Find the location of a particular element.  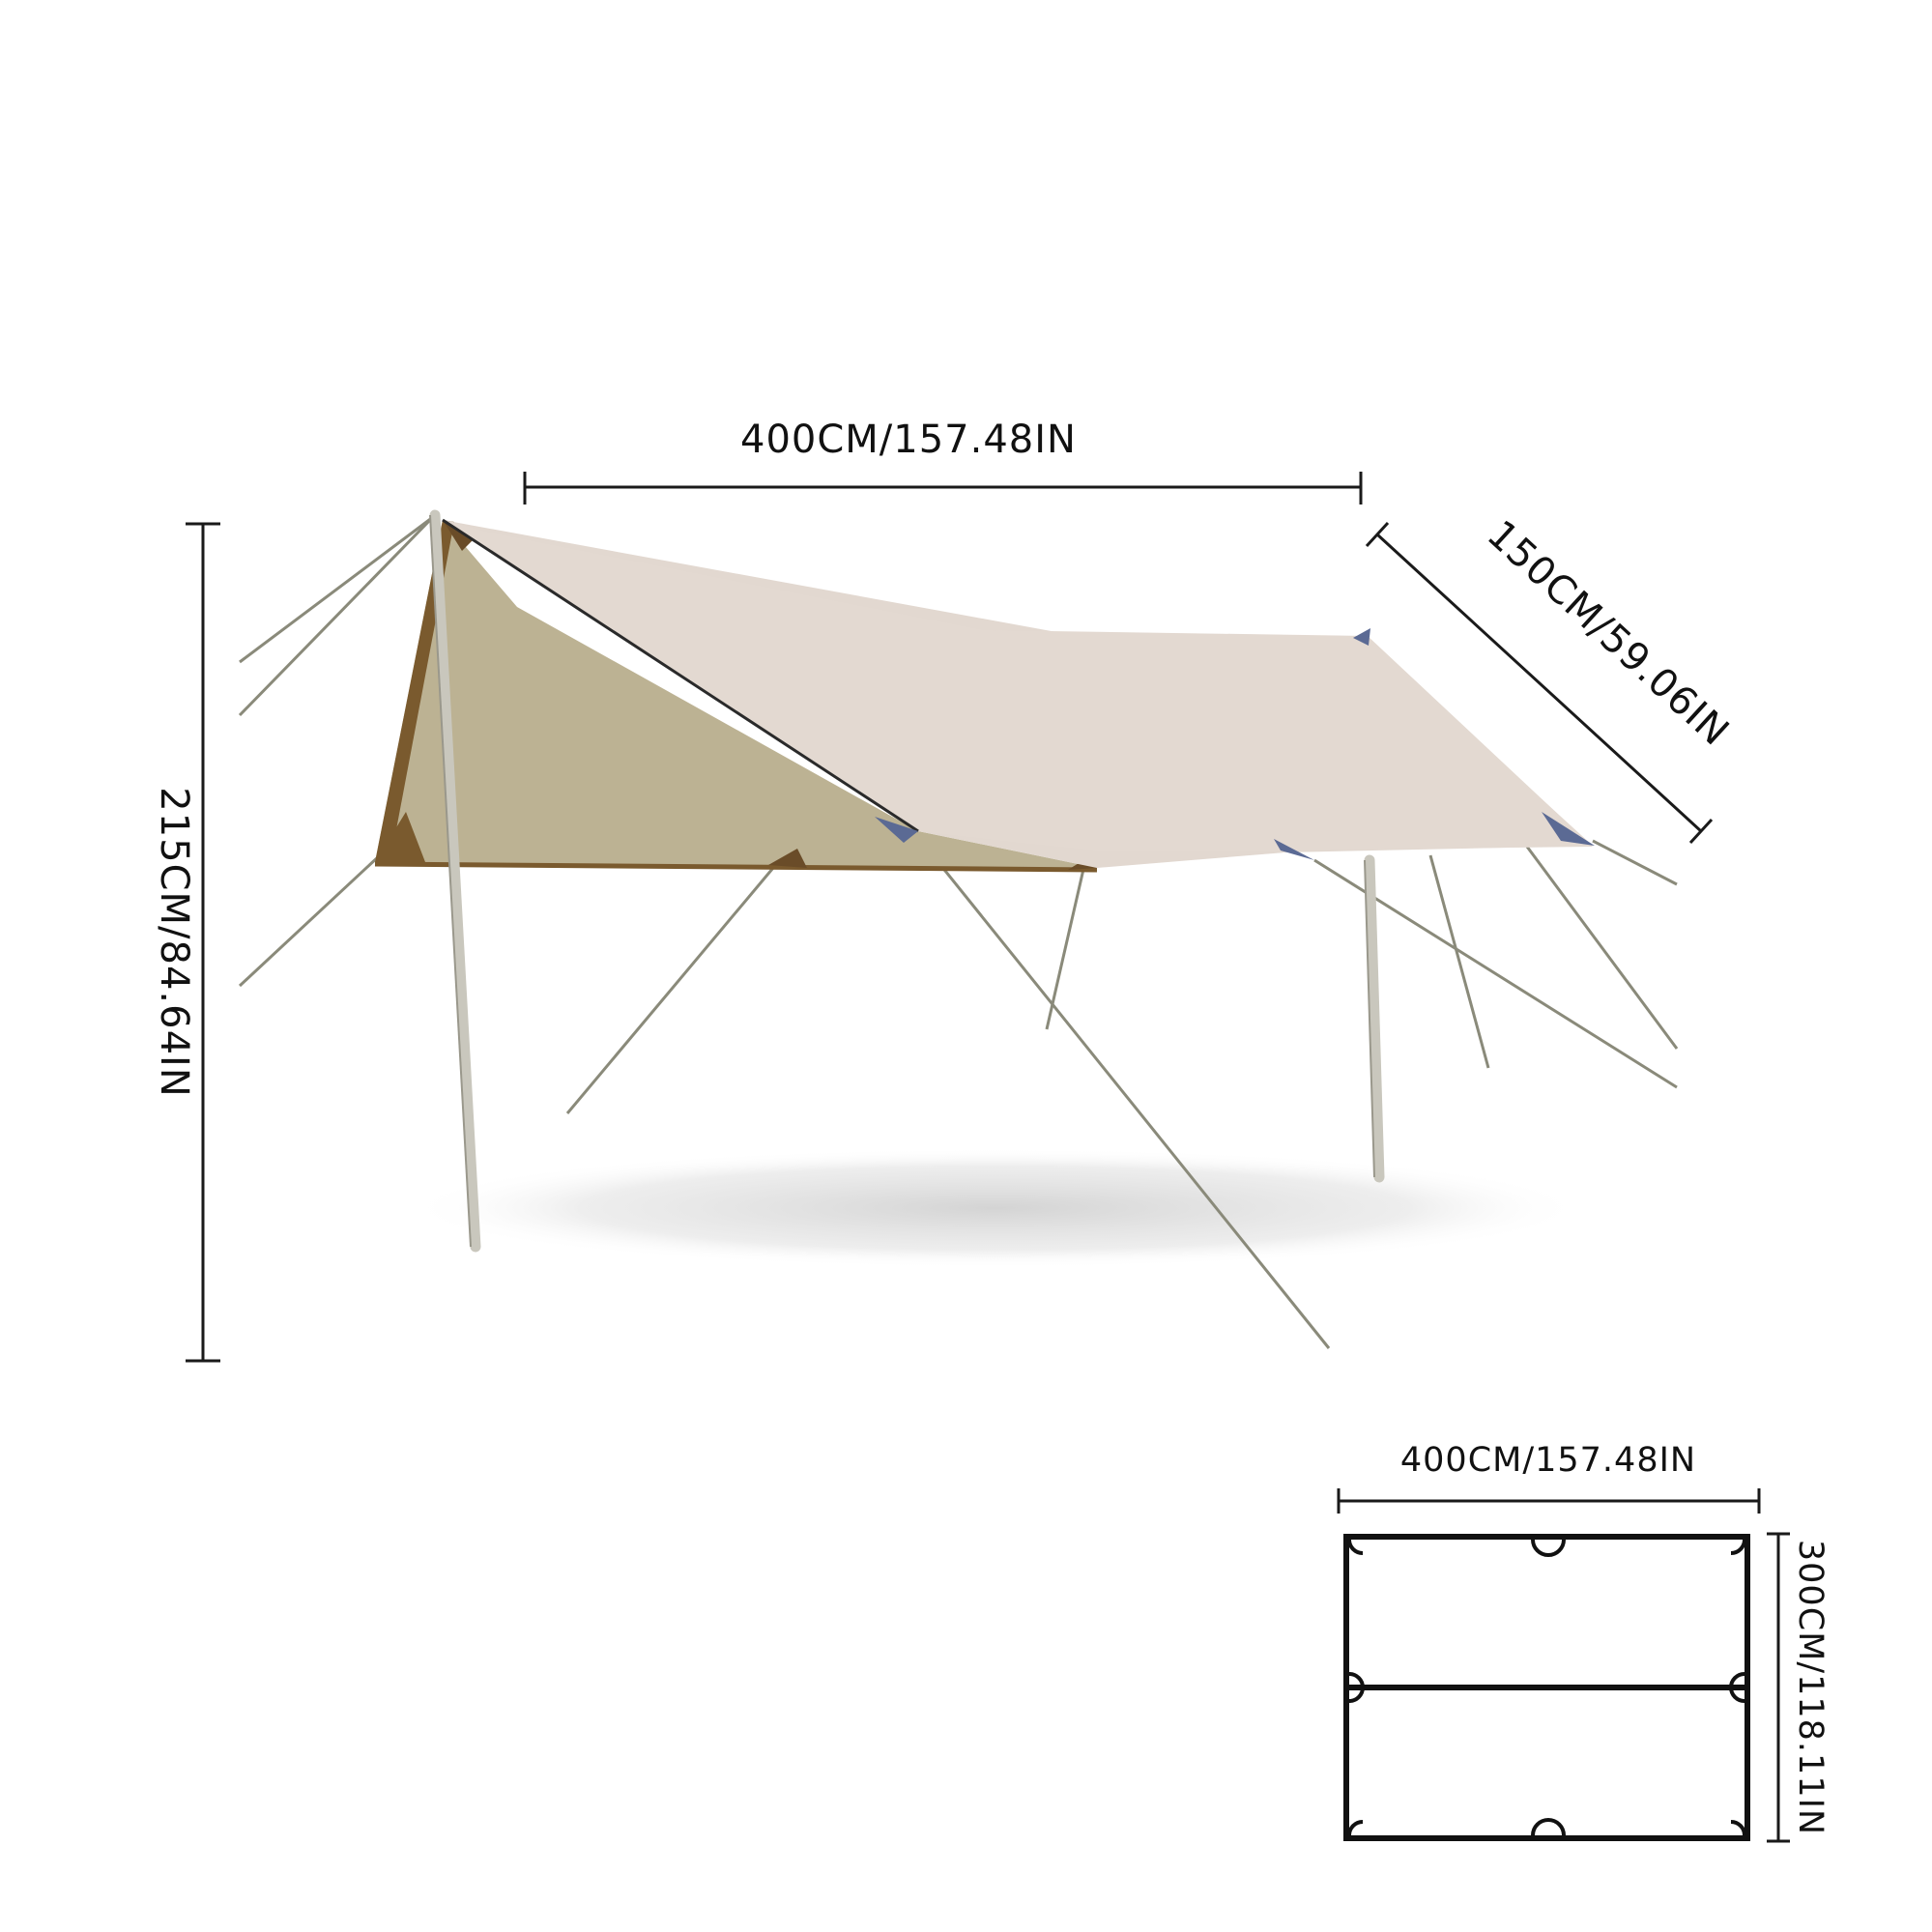

plan-width-label: 400CM/157.48IN is located at coordinates (1548, 1460).